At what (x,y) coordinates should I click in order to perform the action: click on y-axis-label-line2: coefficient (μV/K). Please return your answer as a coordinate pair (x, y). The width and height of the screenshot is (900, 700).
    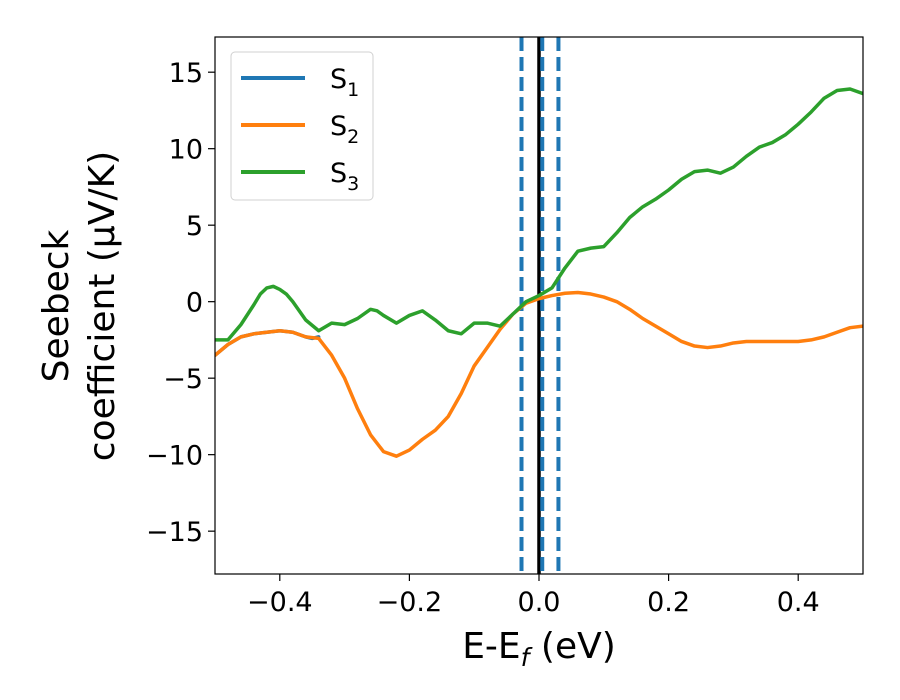
    Looking at the image, I should click on (102, 306).